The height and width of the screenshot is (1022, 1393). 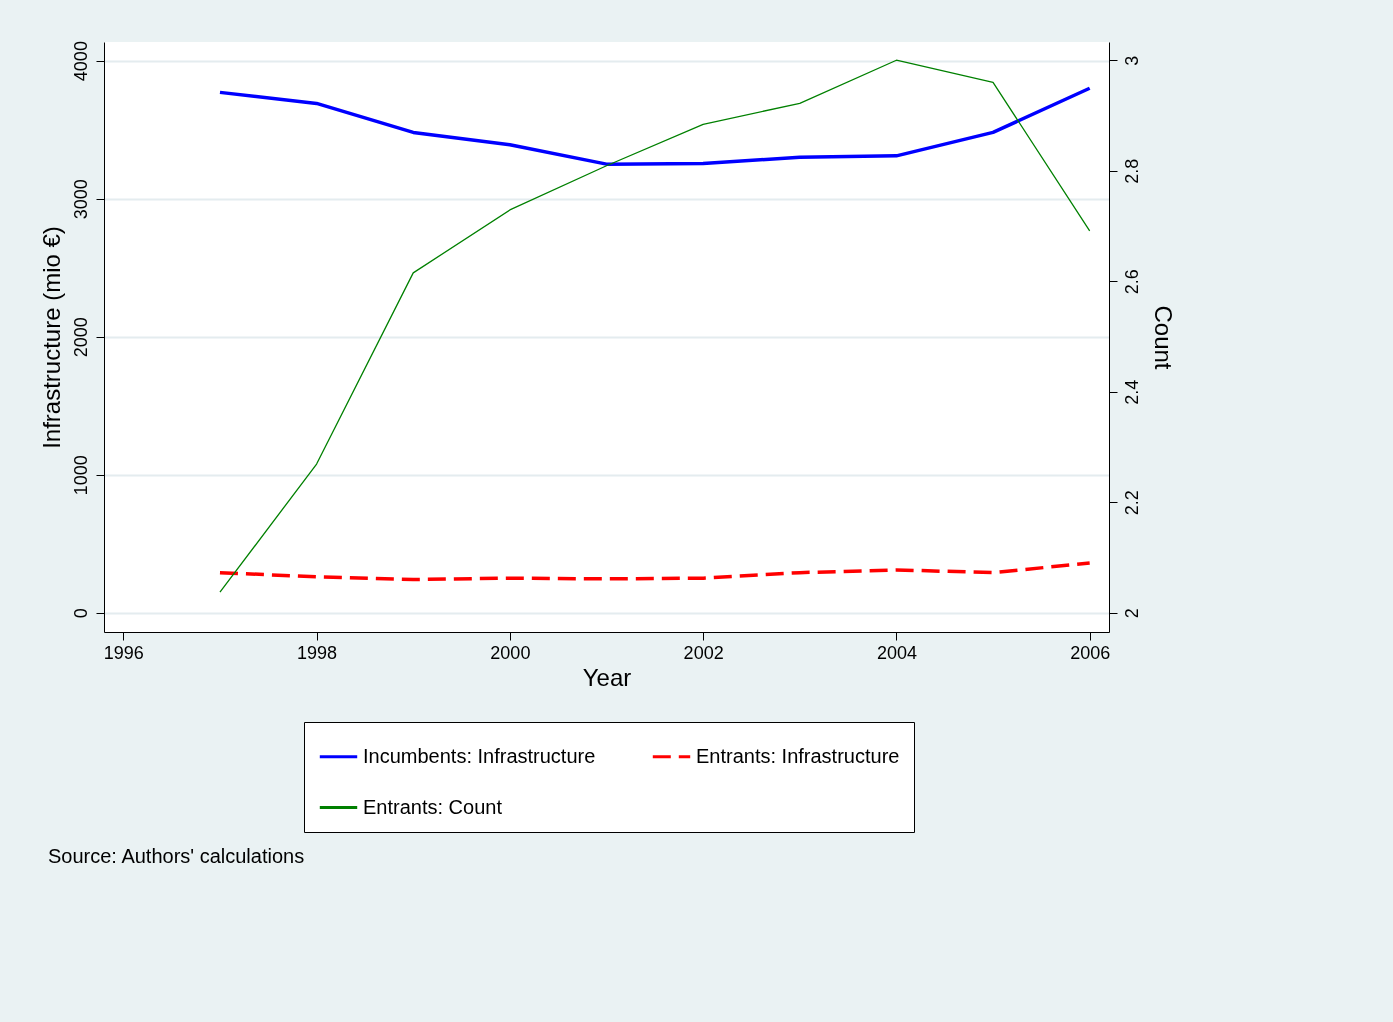 I want to click on x-tick-label: 2000, so click(x=510, y=652).